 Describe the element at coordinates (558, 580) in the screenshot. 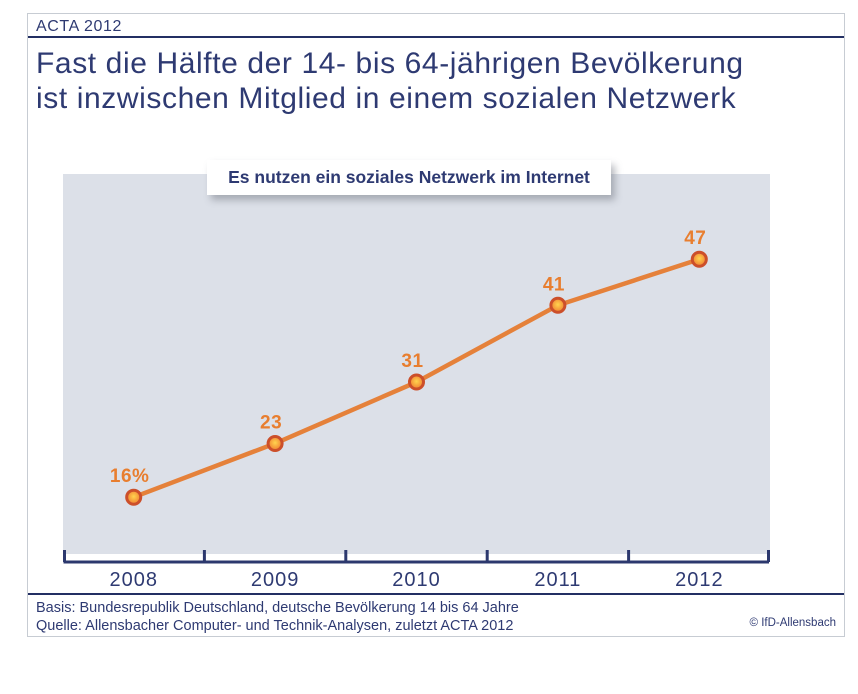

I see `x-axis-label: 2011` at that location.